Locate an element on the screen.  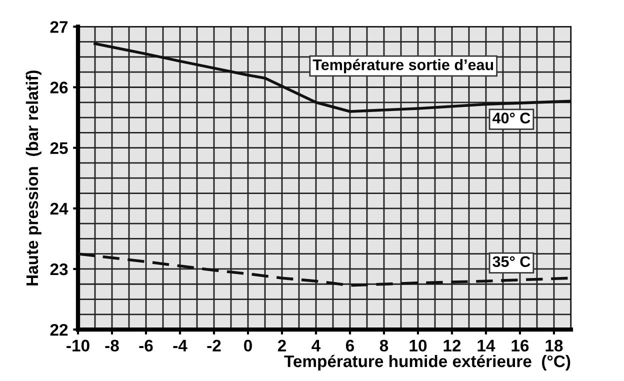
y-tick-label: 24 is located at coordinates (59, 208).